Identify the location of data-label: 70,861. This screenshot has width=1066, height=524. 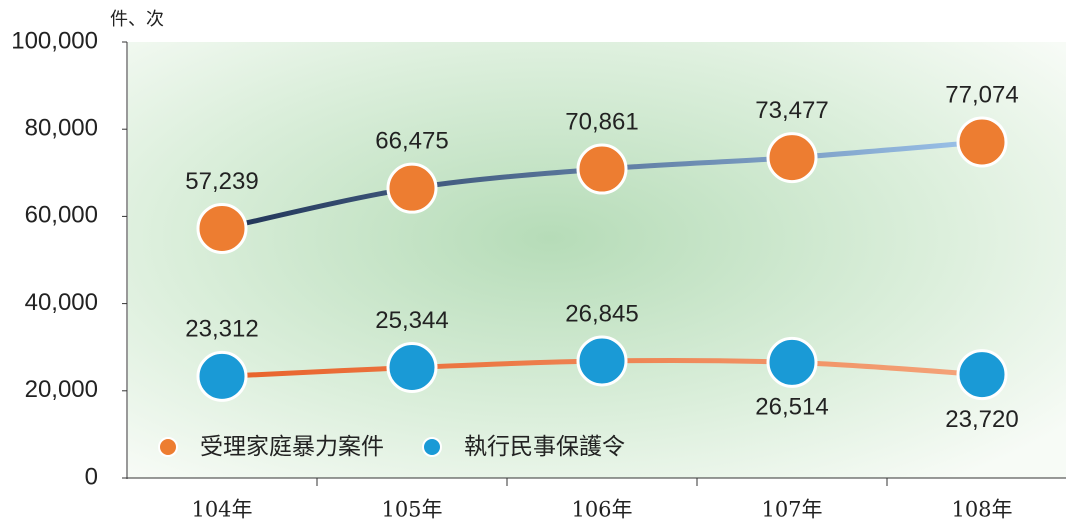
(601, 121).